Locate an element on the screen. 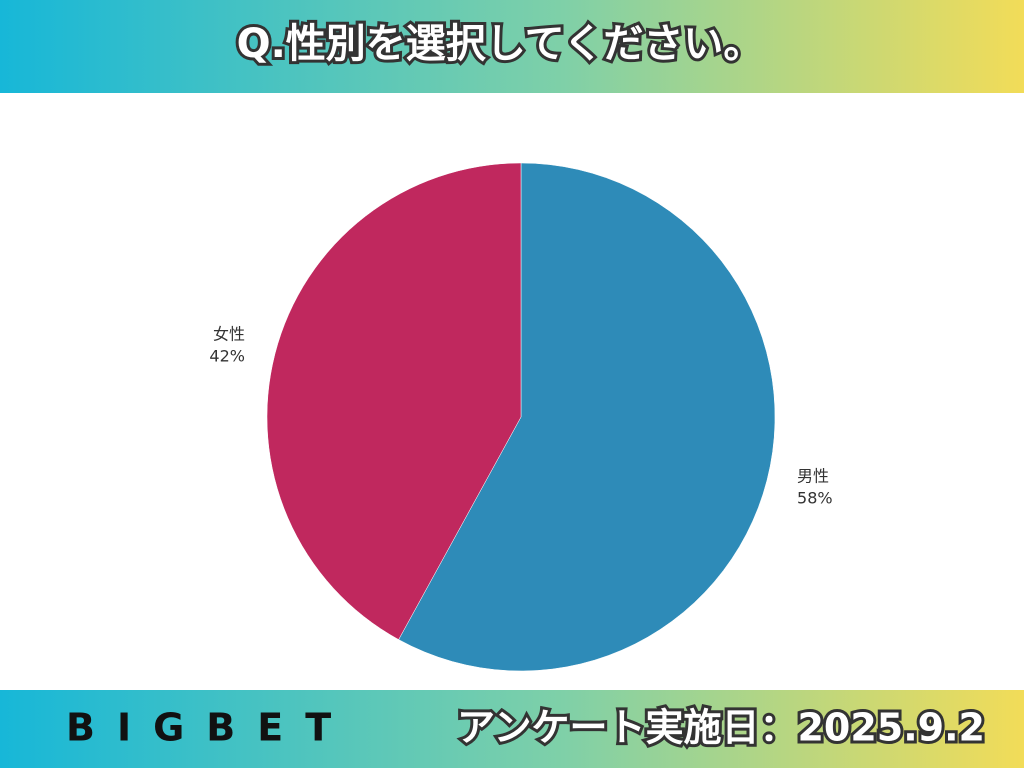 The height and width of the screenshot is (772, 1024). footer-bar is located at coordinates (512, 729).